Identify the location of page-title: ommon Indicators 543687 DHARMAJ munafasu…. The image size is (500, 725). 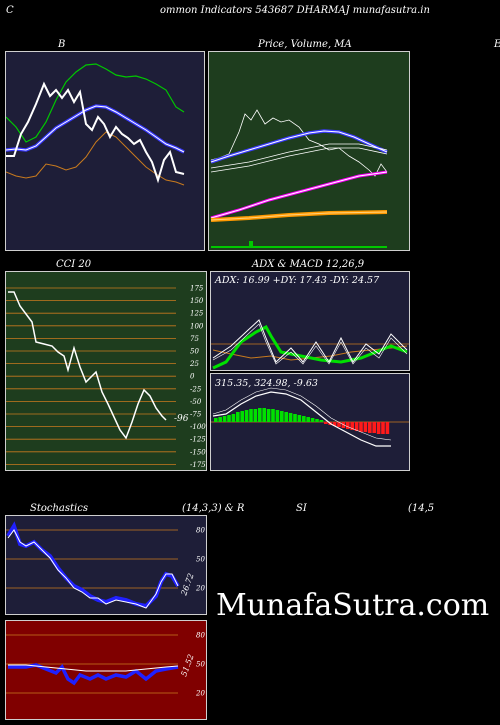
(295, 10).